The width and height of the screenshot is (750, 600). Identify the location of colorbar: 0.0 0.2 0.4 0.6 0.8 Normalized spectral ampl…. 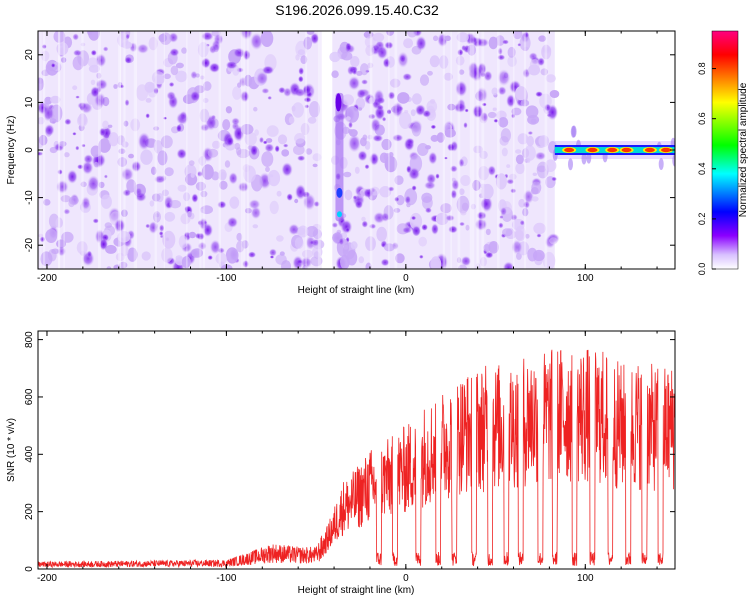
(723, 152).